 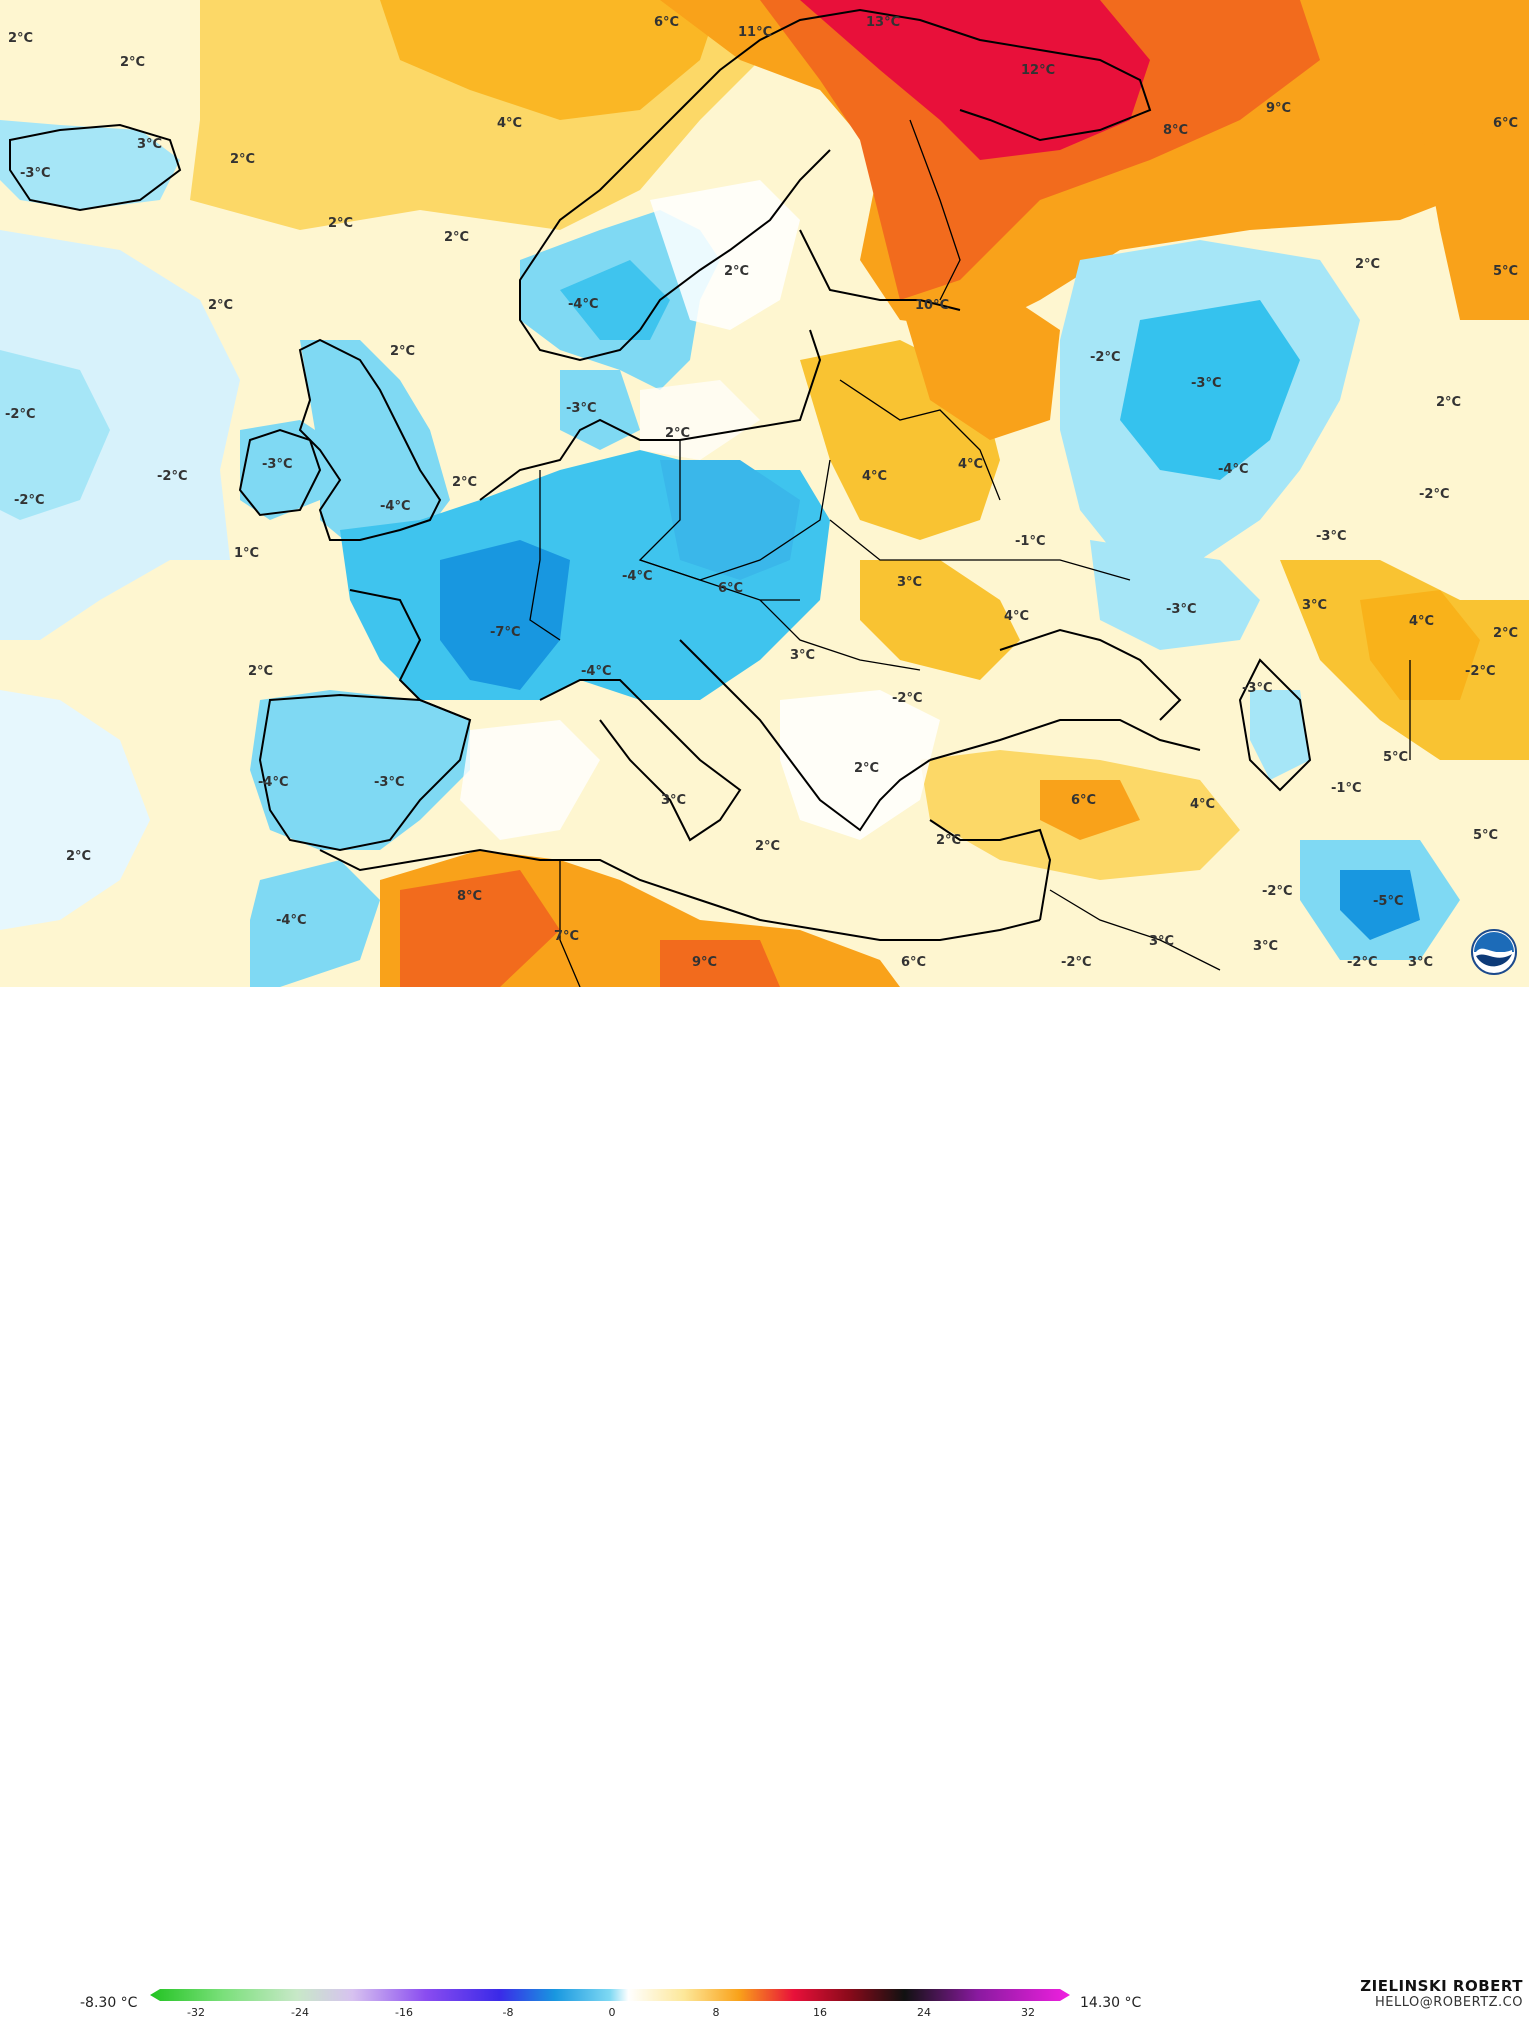 I want to click on coast-north-germany, so click(x=650, y=415).